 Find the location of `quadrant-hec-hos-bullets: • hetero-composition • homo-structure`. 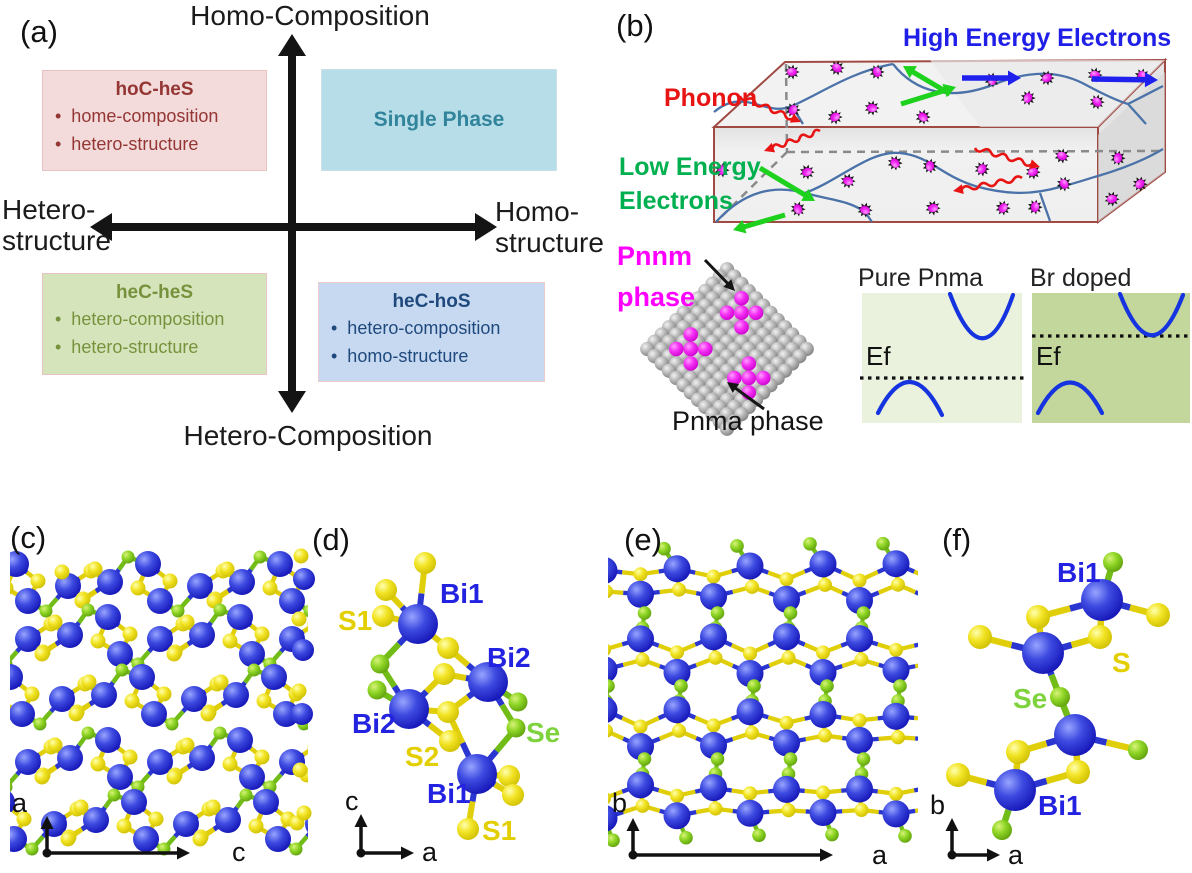

quadrant-hec-hos-bullets: • hetero-composition • homo-structure is located at coordinates (431, 342).